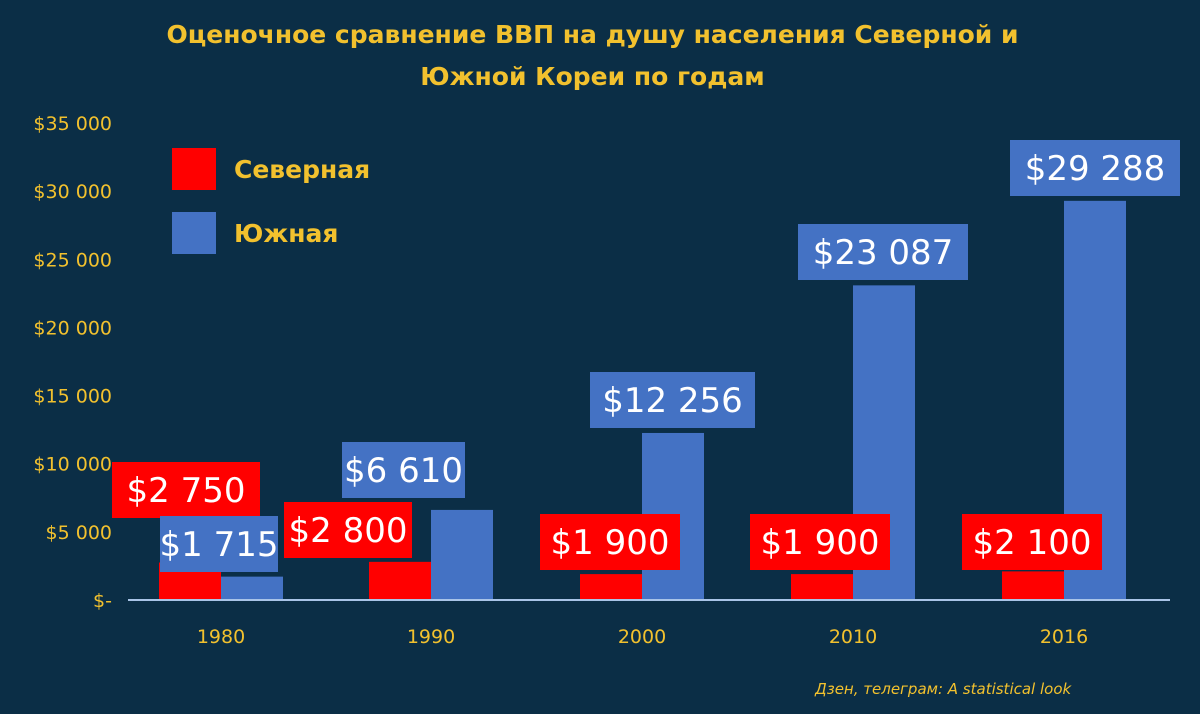 The height and width of the screenshot is (714, 1200). What do you see at coordinates (72, 124) in the screenshot?
I see `y-tick-label: $35 000` at bounding box center [72, 124].